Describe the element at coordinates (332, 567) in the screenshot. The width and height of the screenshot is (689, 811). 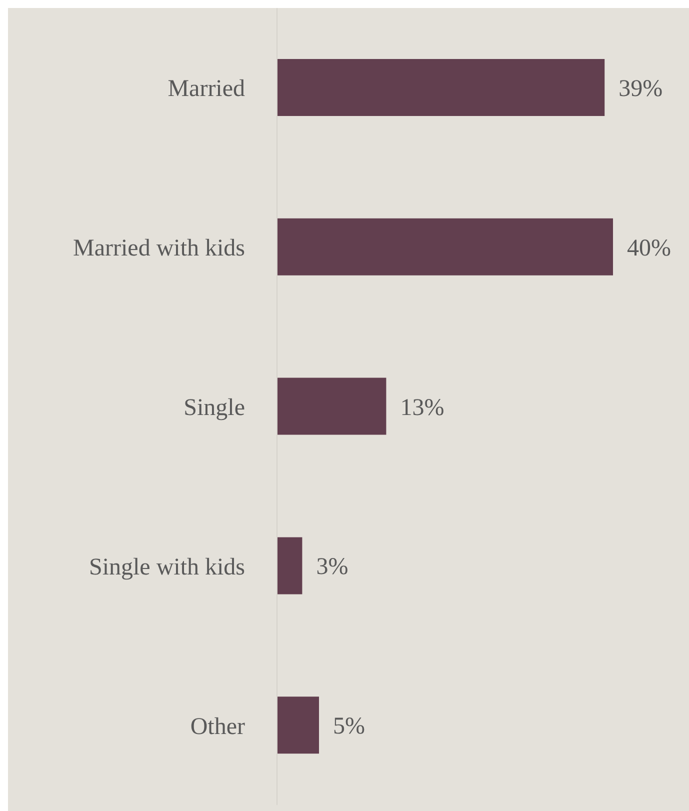
I see `data-label: 3%` at that location.